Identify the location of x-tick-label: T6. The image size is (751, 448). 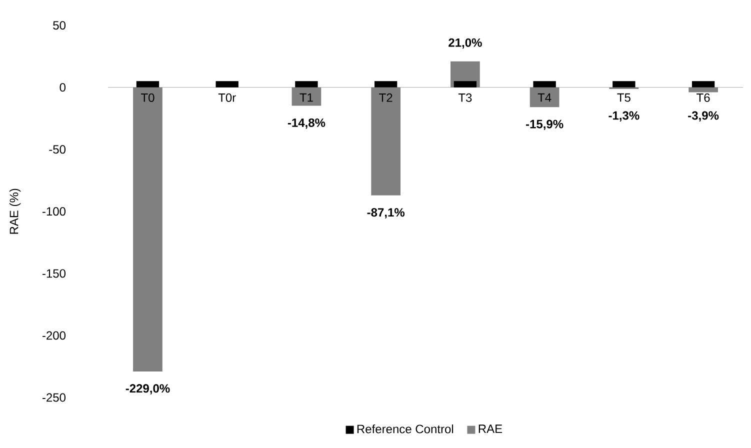
(703, 98).